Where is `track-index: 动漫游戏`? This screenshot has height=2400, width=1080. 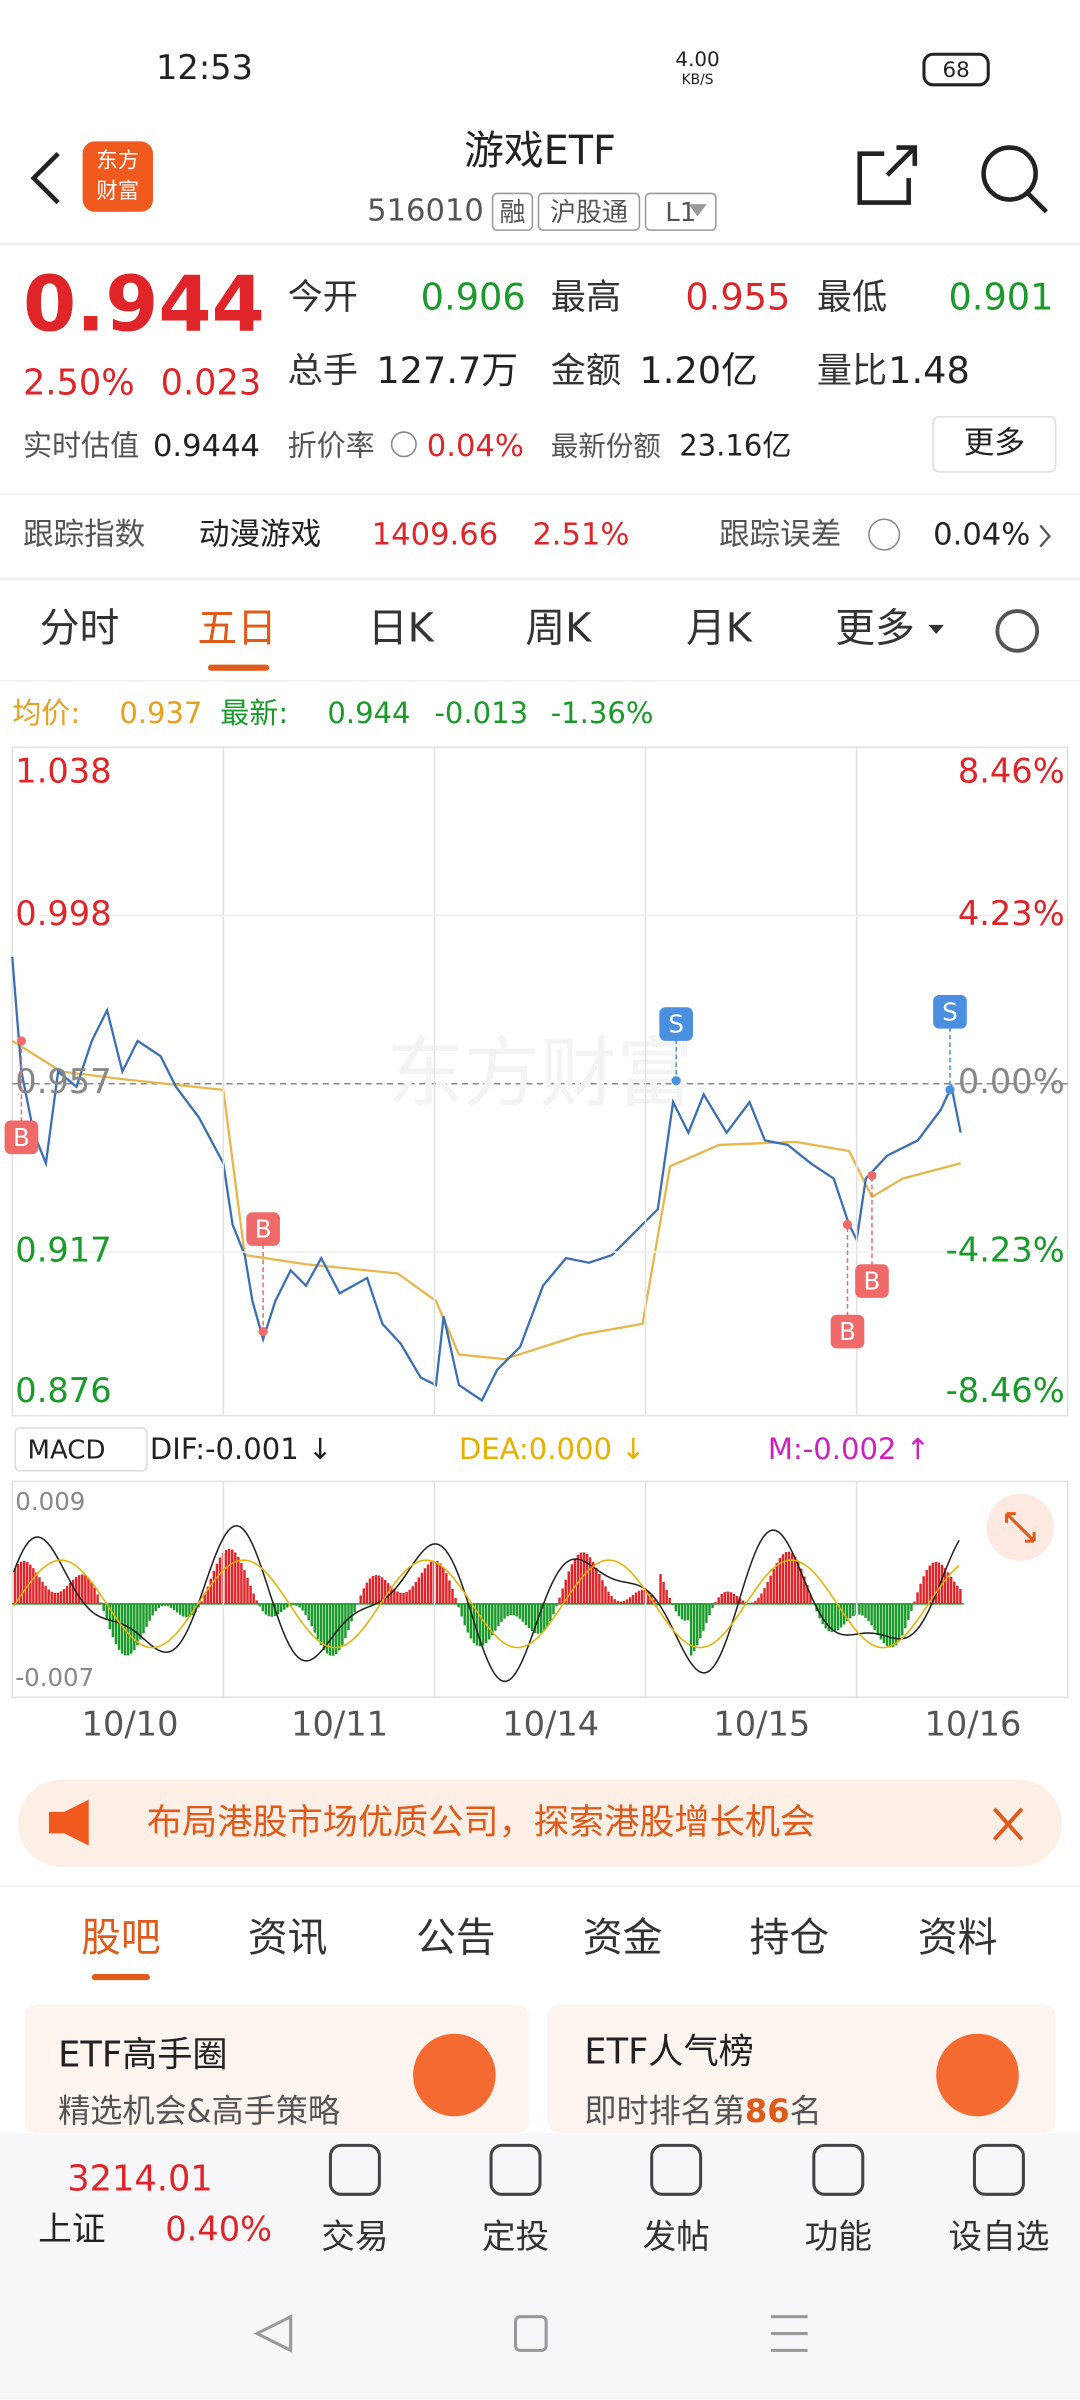
track-index: 动漫游戏 is located at coordinates (260, 535).